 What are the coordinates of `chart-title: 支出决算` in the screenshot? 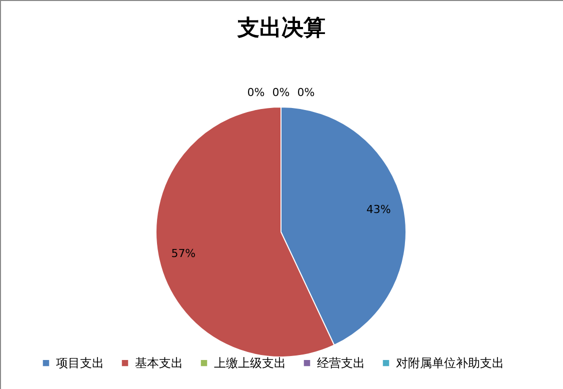 It's located at (281, 28).